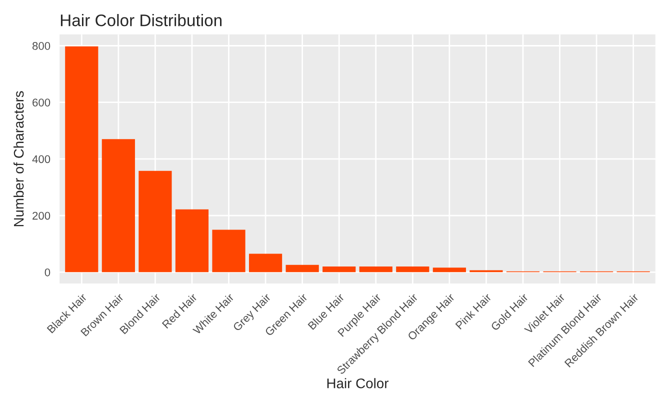 The width and height of the screenshot is (662, 405). What do you see at coordinates (47, 272) in the screenshot?
I see `y-tick-label: 0` at bounding box center [47, 272].